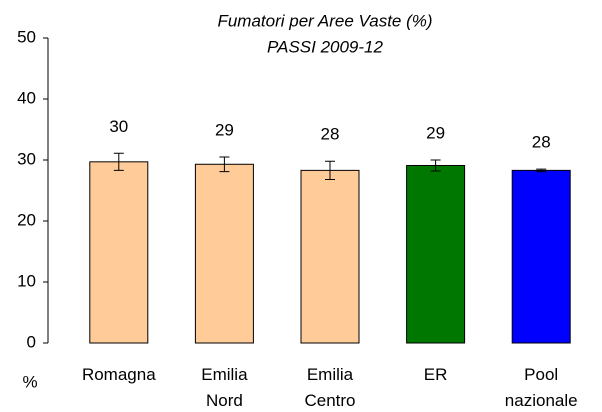 The height and width of the screenshot is (412, 602). Describe the element at coordinates (224, 387) in the screenshot. I see `x-tick-label: Emilia Nord` at that location.